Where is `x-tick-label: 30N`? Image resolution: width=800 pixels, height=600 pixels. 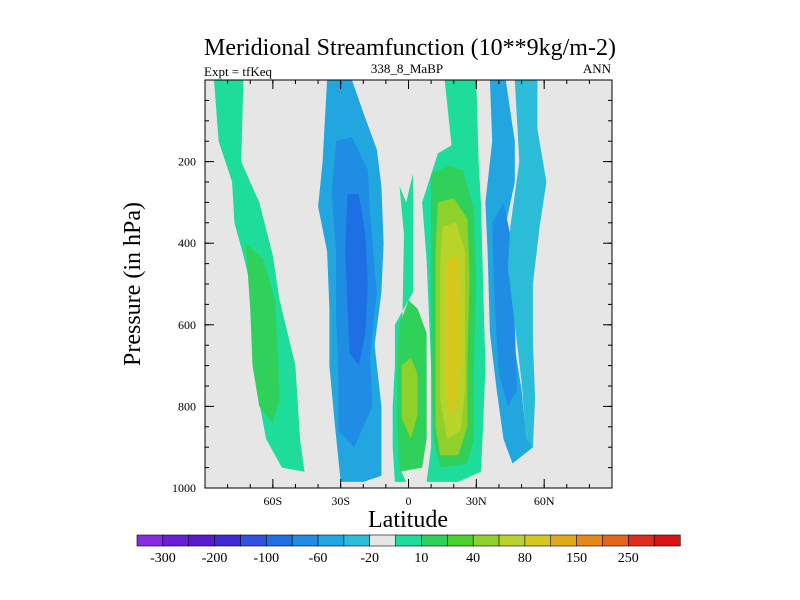
x-tick-label: 30N is located at coordinates (476, 501).